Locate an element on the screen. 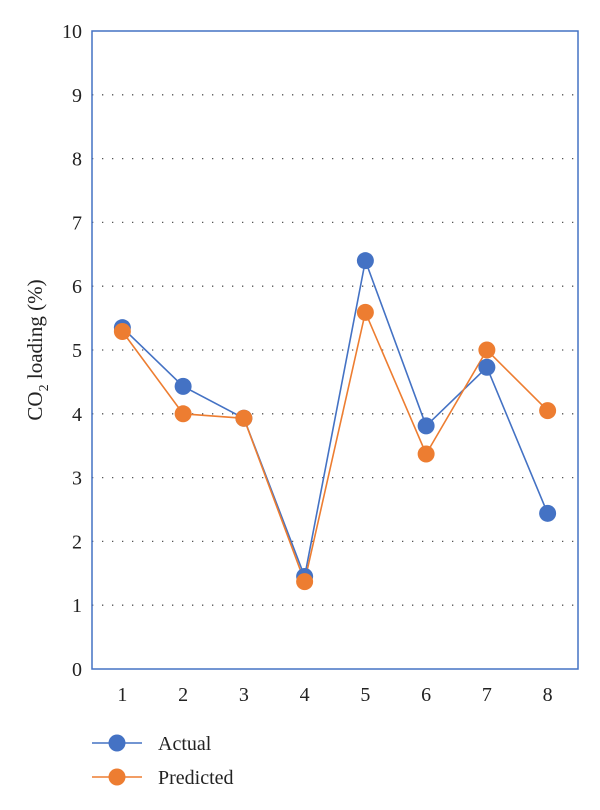 The width and height of the screenshot is (600, 810). legend-marker-actual is located at coordinates (117, 743).